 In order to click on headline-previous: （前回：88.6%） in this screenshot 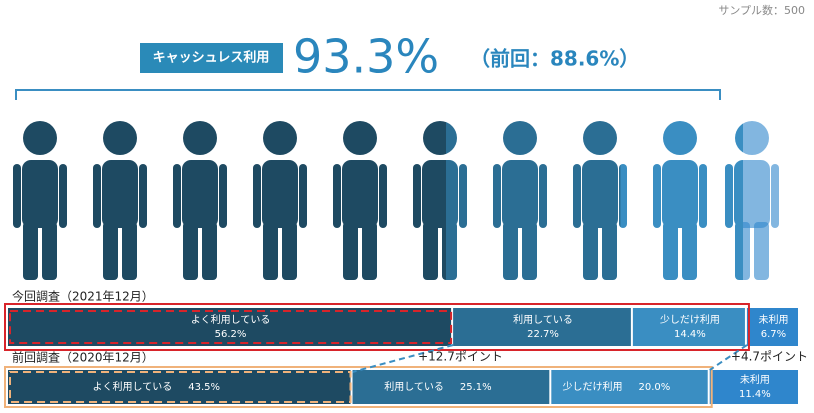, I will do `click(554, 59)`.